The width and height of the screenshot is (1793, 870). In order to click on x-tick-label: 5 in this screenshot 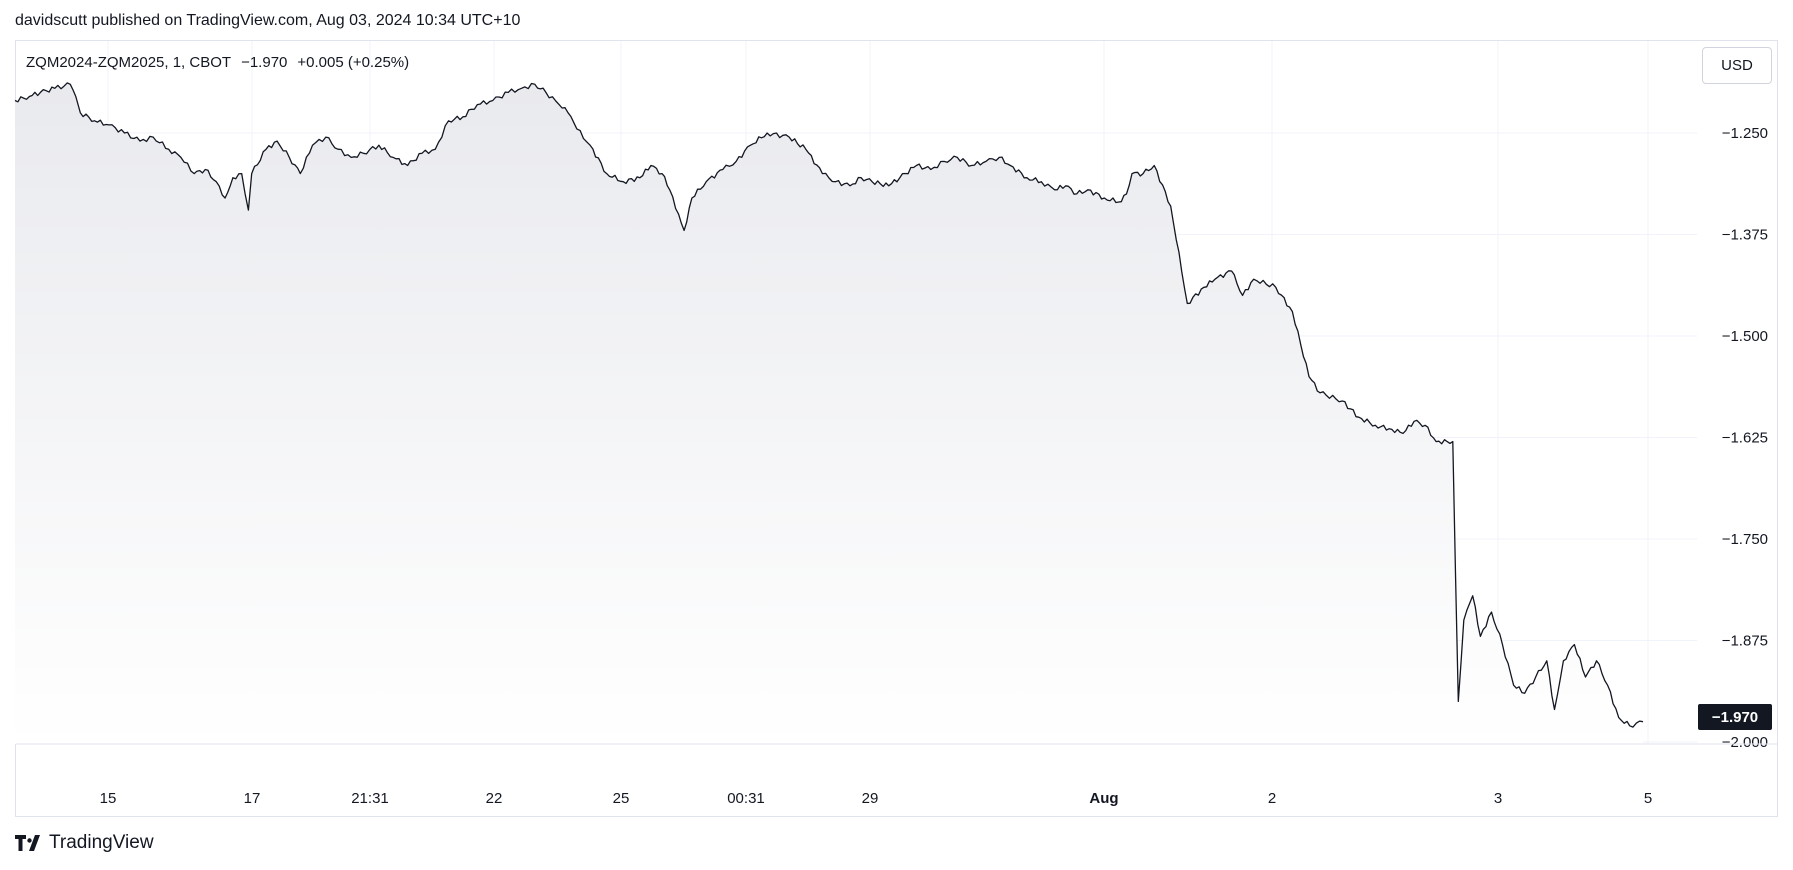, I will do `click(1648, 798)`.